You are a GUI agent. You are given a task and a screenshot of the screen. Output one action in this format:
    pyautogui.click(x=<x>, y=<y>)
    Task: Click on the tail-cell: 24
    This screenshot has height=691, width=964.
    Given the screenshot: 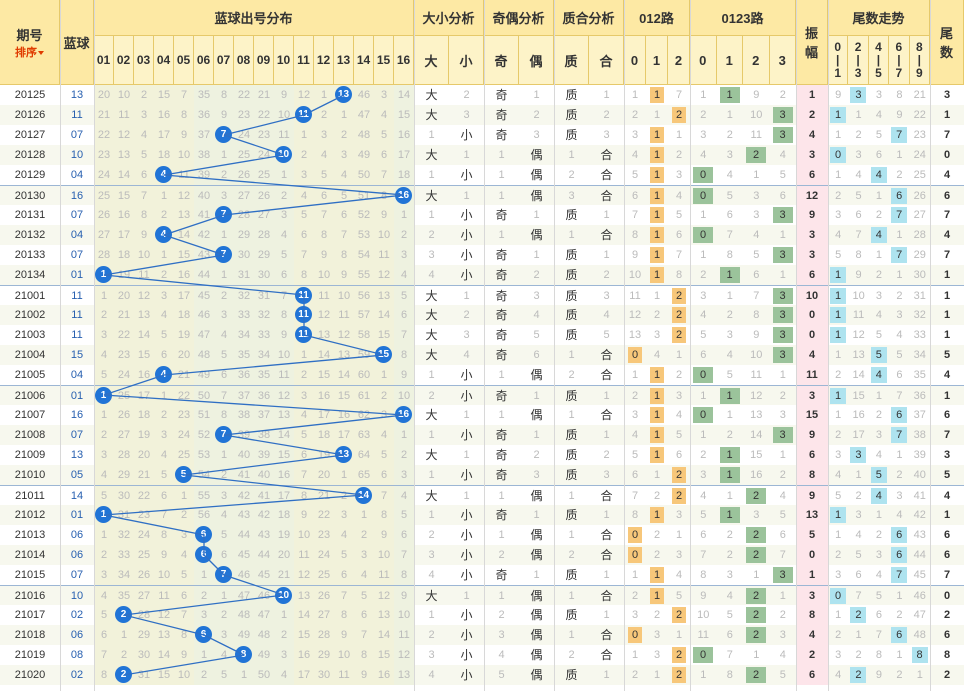 What is the action you would take?
    pyautogui.click(x=919, y=155)
    